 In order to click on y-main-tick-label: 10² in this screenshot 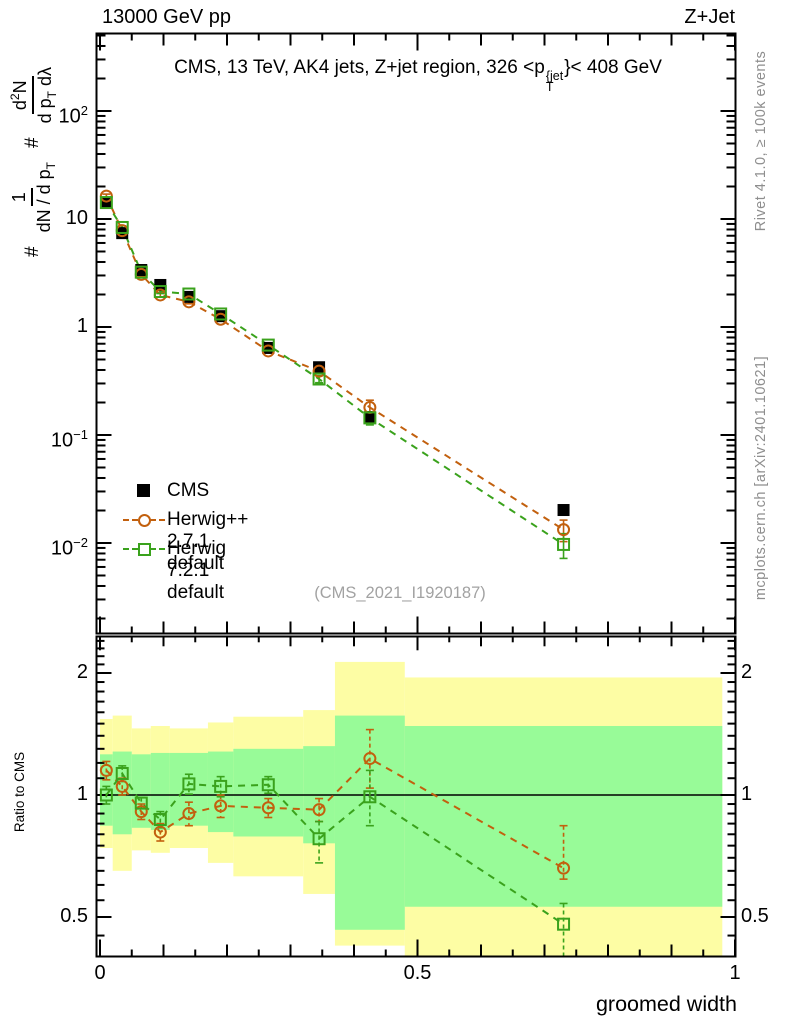, I will do `click(73, 115)`.